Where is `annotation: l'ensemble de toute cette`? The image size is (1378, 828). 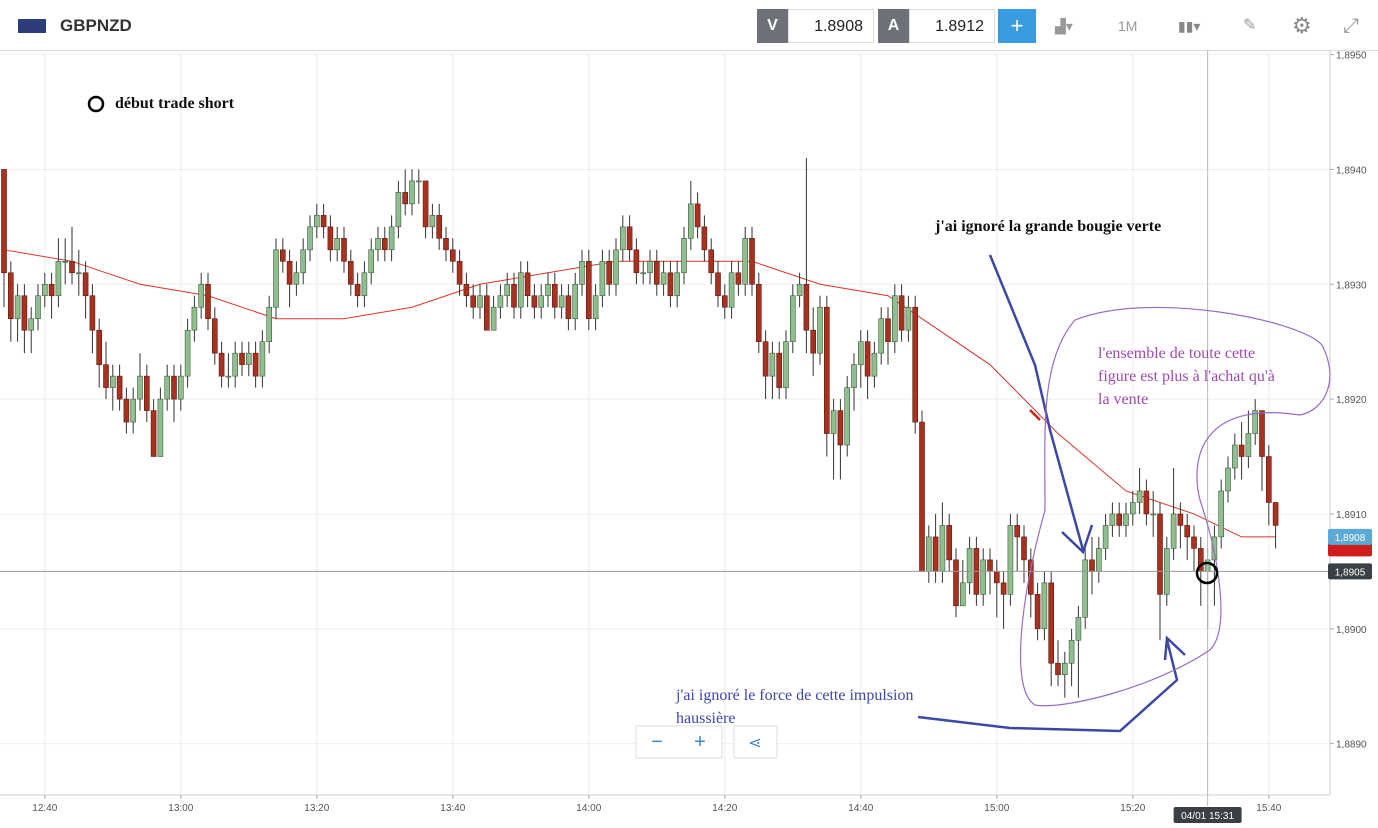
annotation: l'ensemble de toute cette is located at coordinates (1176, 353).